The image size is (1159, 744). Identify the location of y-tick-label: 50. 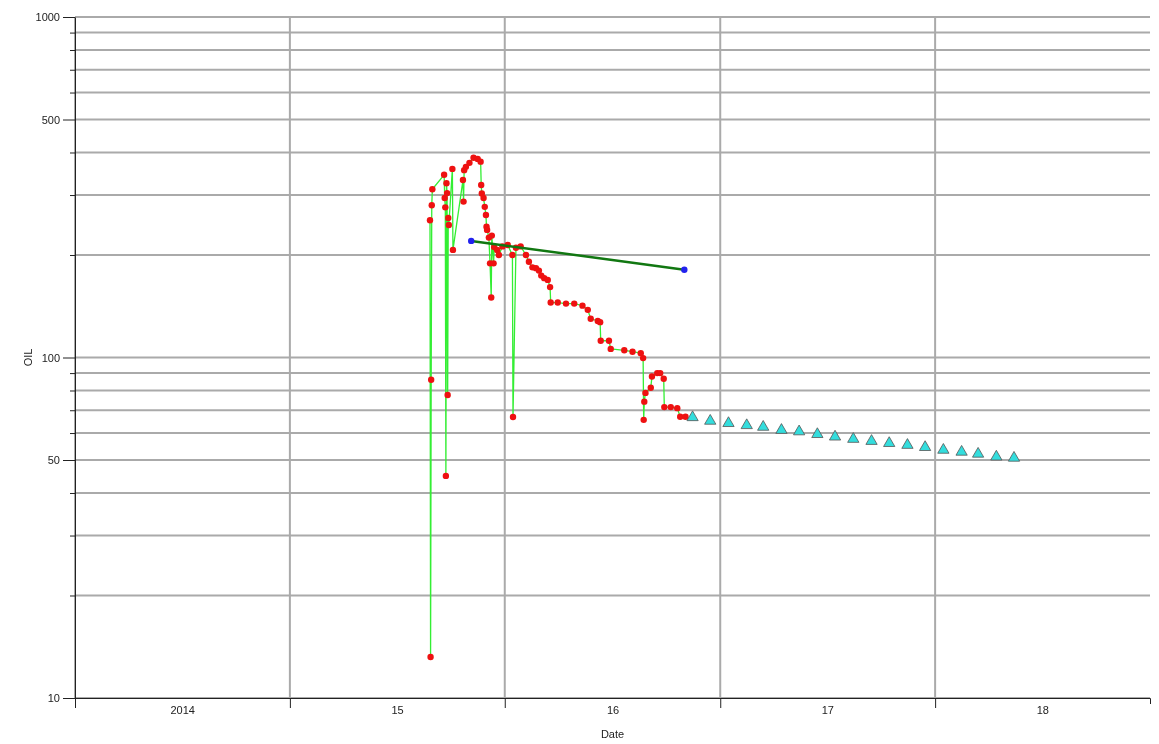
(53, 460).